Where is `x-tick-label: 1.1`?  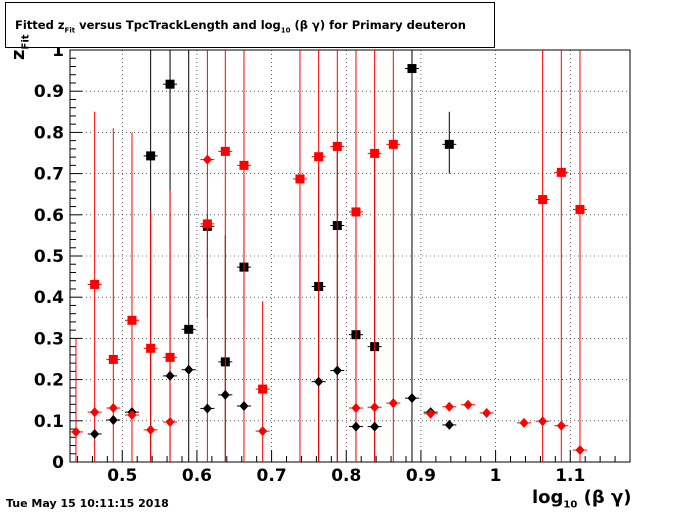
x-tick-label: 1.1 is located at coordinates (570, 476).